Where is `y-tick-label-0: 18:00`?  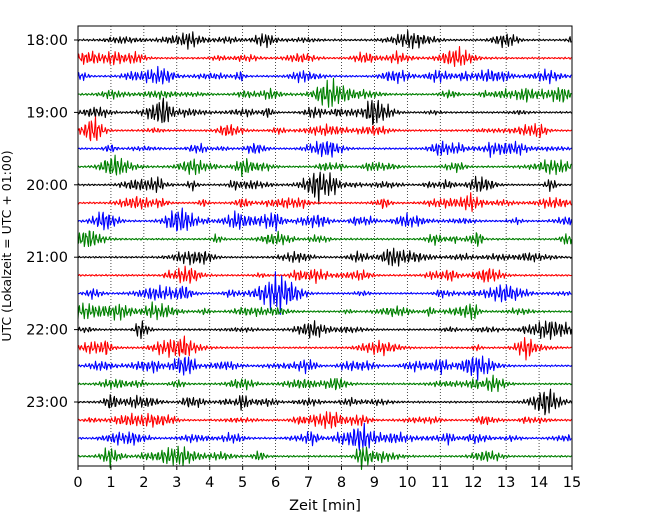
y-tick-label-0: 18:00 is located at coordinates (47, 41).